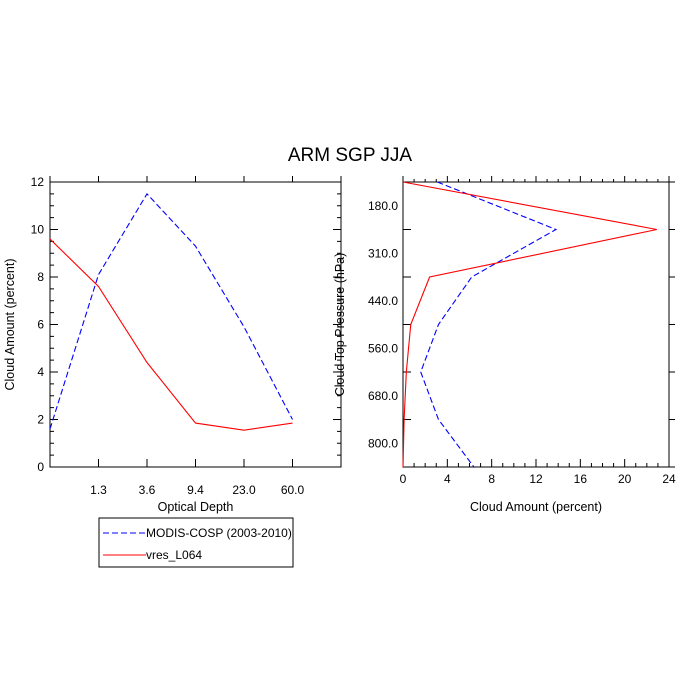 This screenshot has width=700, height=700. What do you see at coordinates (383, 348) in the screenshot?
I see `right-y-tick-label: 560.0` at bounding box center [383, 348].